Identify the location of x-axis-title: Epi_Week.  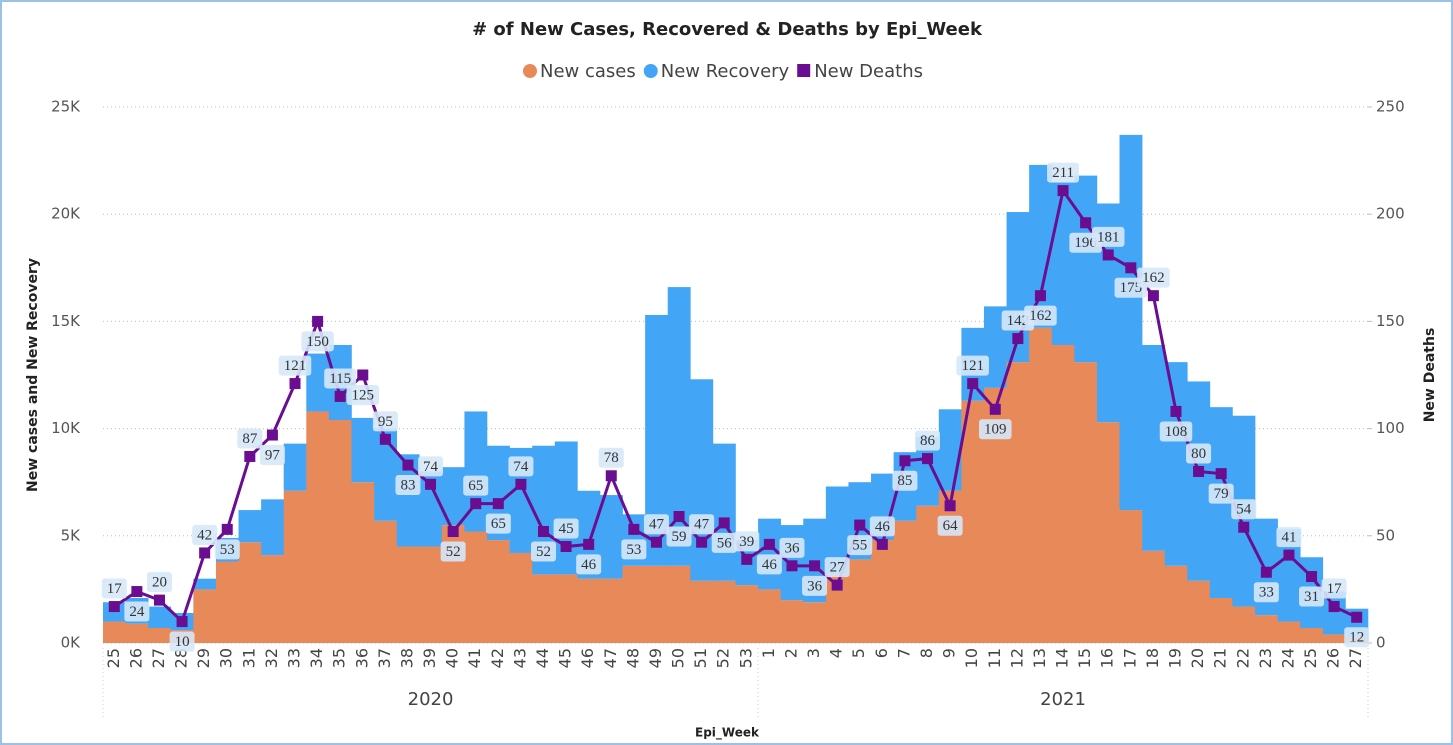
(727, 733).